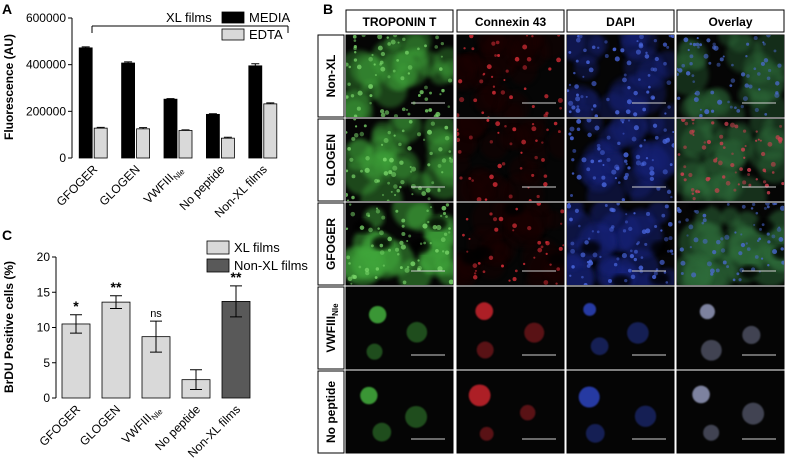 This screenshot has width=789, height=471. Describe the element at coordinates (59, 425) in the screenshot. I see `panel-c-x-label: GFOGER` at that location.